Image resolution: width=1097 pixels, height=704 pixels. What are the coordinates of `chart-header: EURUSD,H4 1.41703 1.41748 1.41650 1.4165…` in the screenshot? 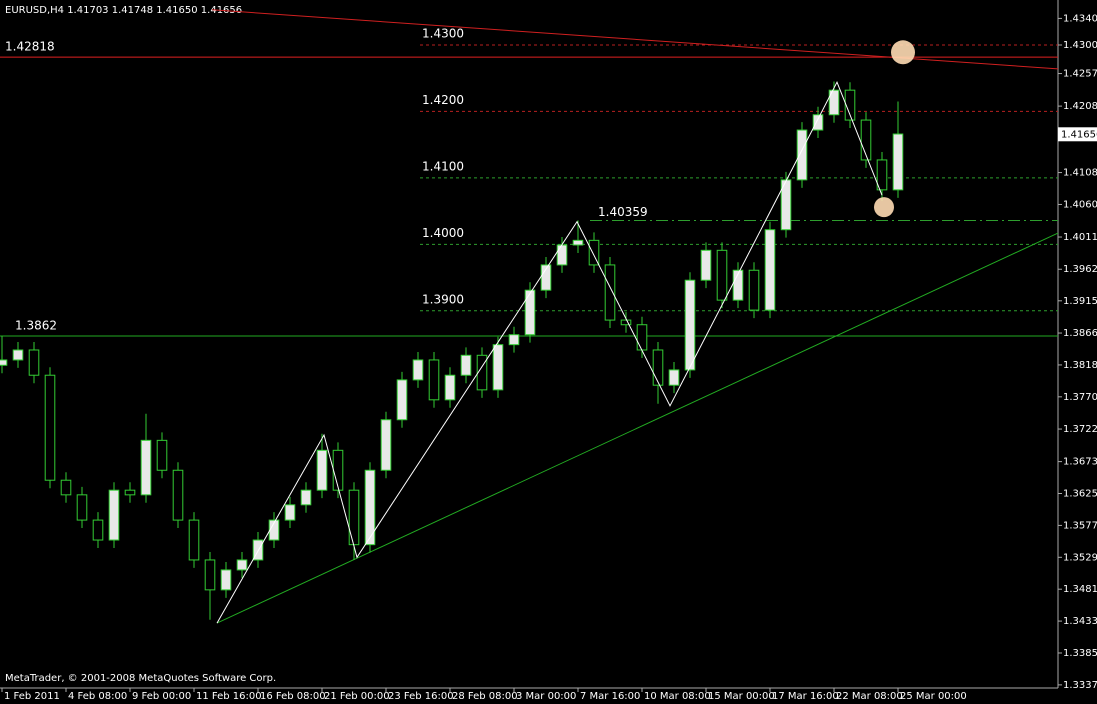 It's located at (123, 10).